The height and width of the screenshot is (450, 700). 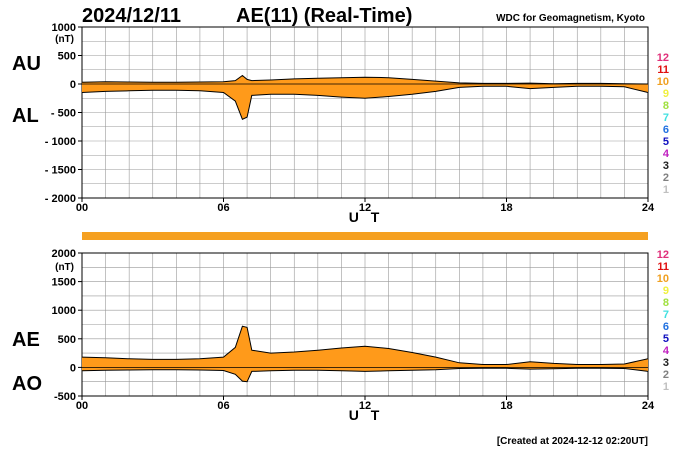 What do you see at coordinates (64, 283) in the screenshot?
I see `y-tick-label: 1500` at bounding box center [64, 283].